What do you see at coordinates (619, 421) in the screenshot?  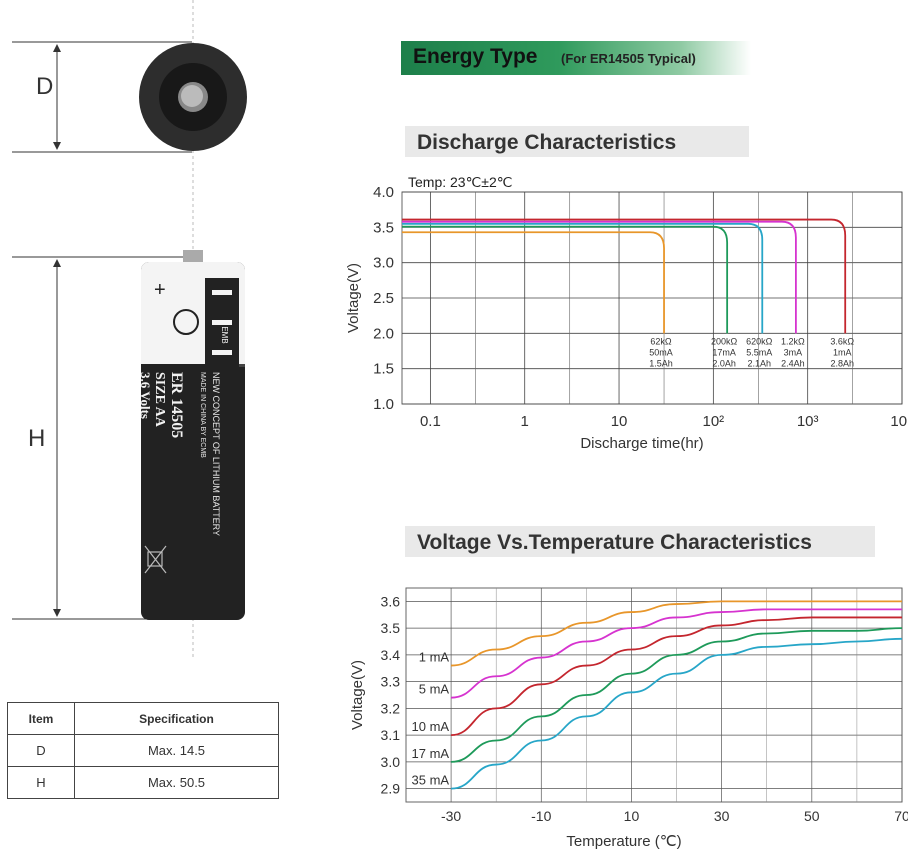 I see `discharge-xtick-label: 10` at bounding box center [619, 421].